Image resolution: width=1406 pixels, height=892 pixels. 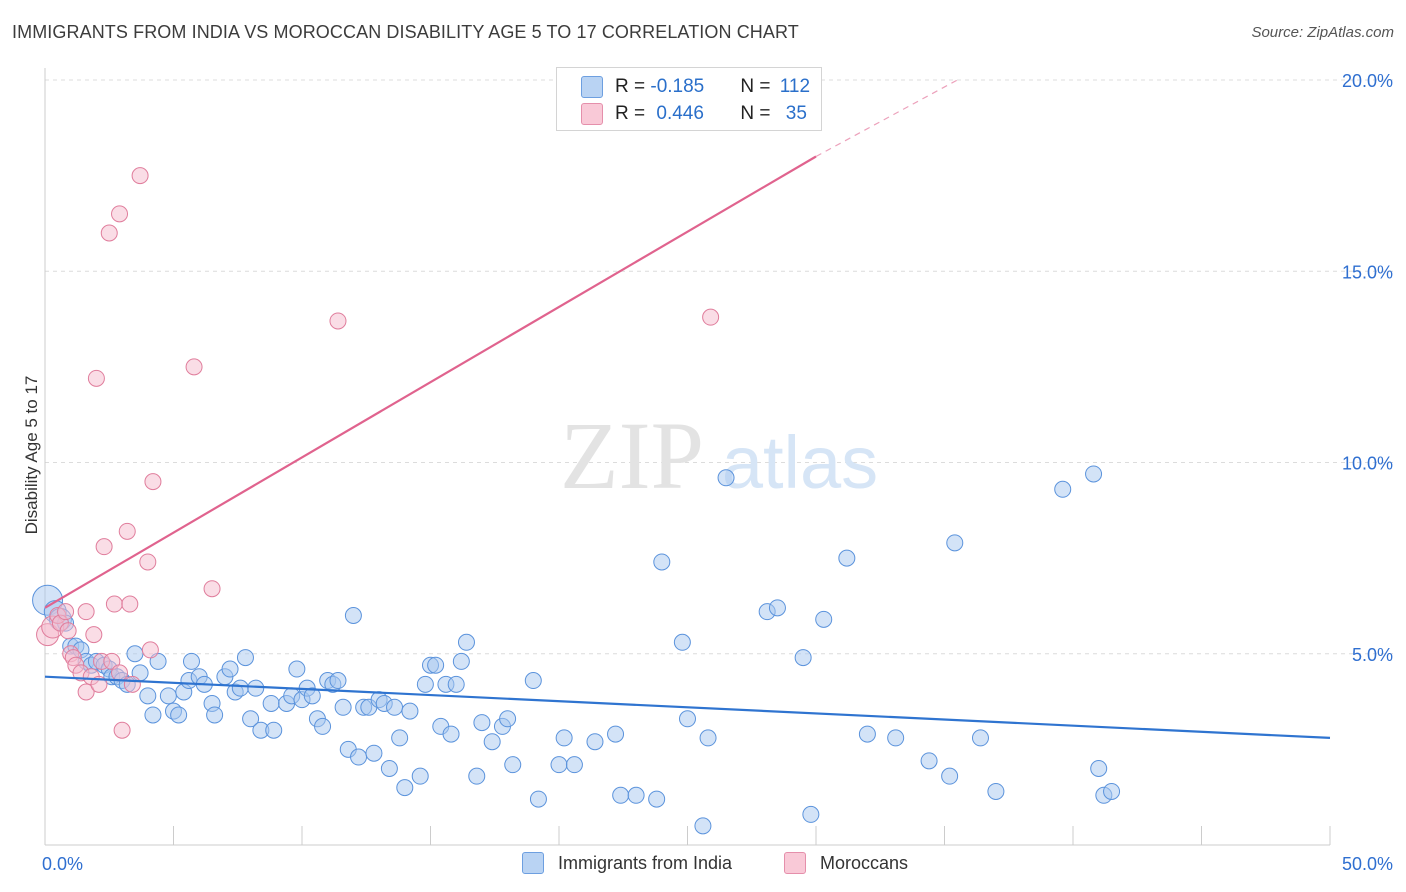 I want to click on y-tick-label: 15.0%, so click(x=1367, y=272).